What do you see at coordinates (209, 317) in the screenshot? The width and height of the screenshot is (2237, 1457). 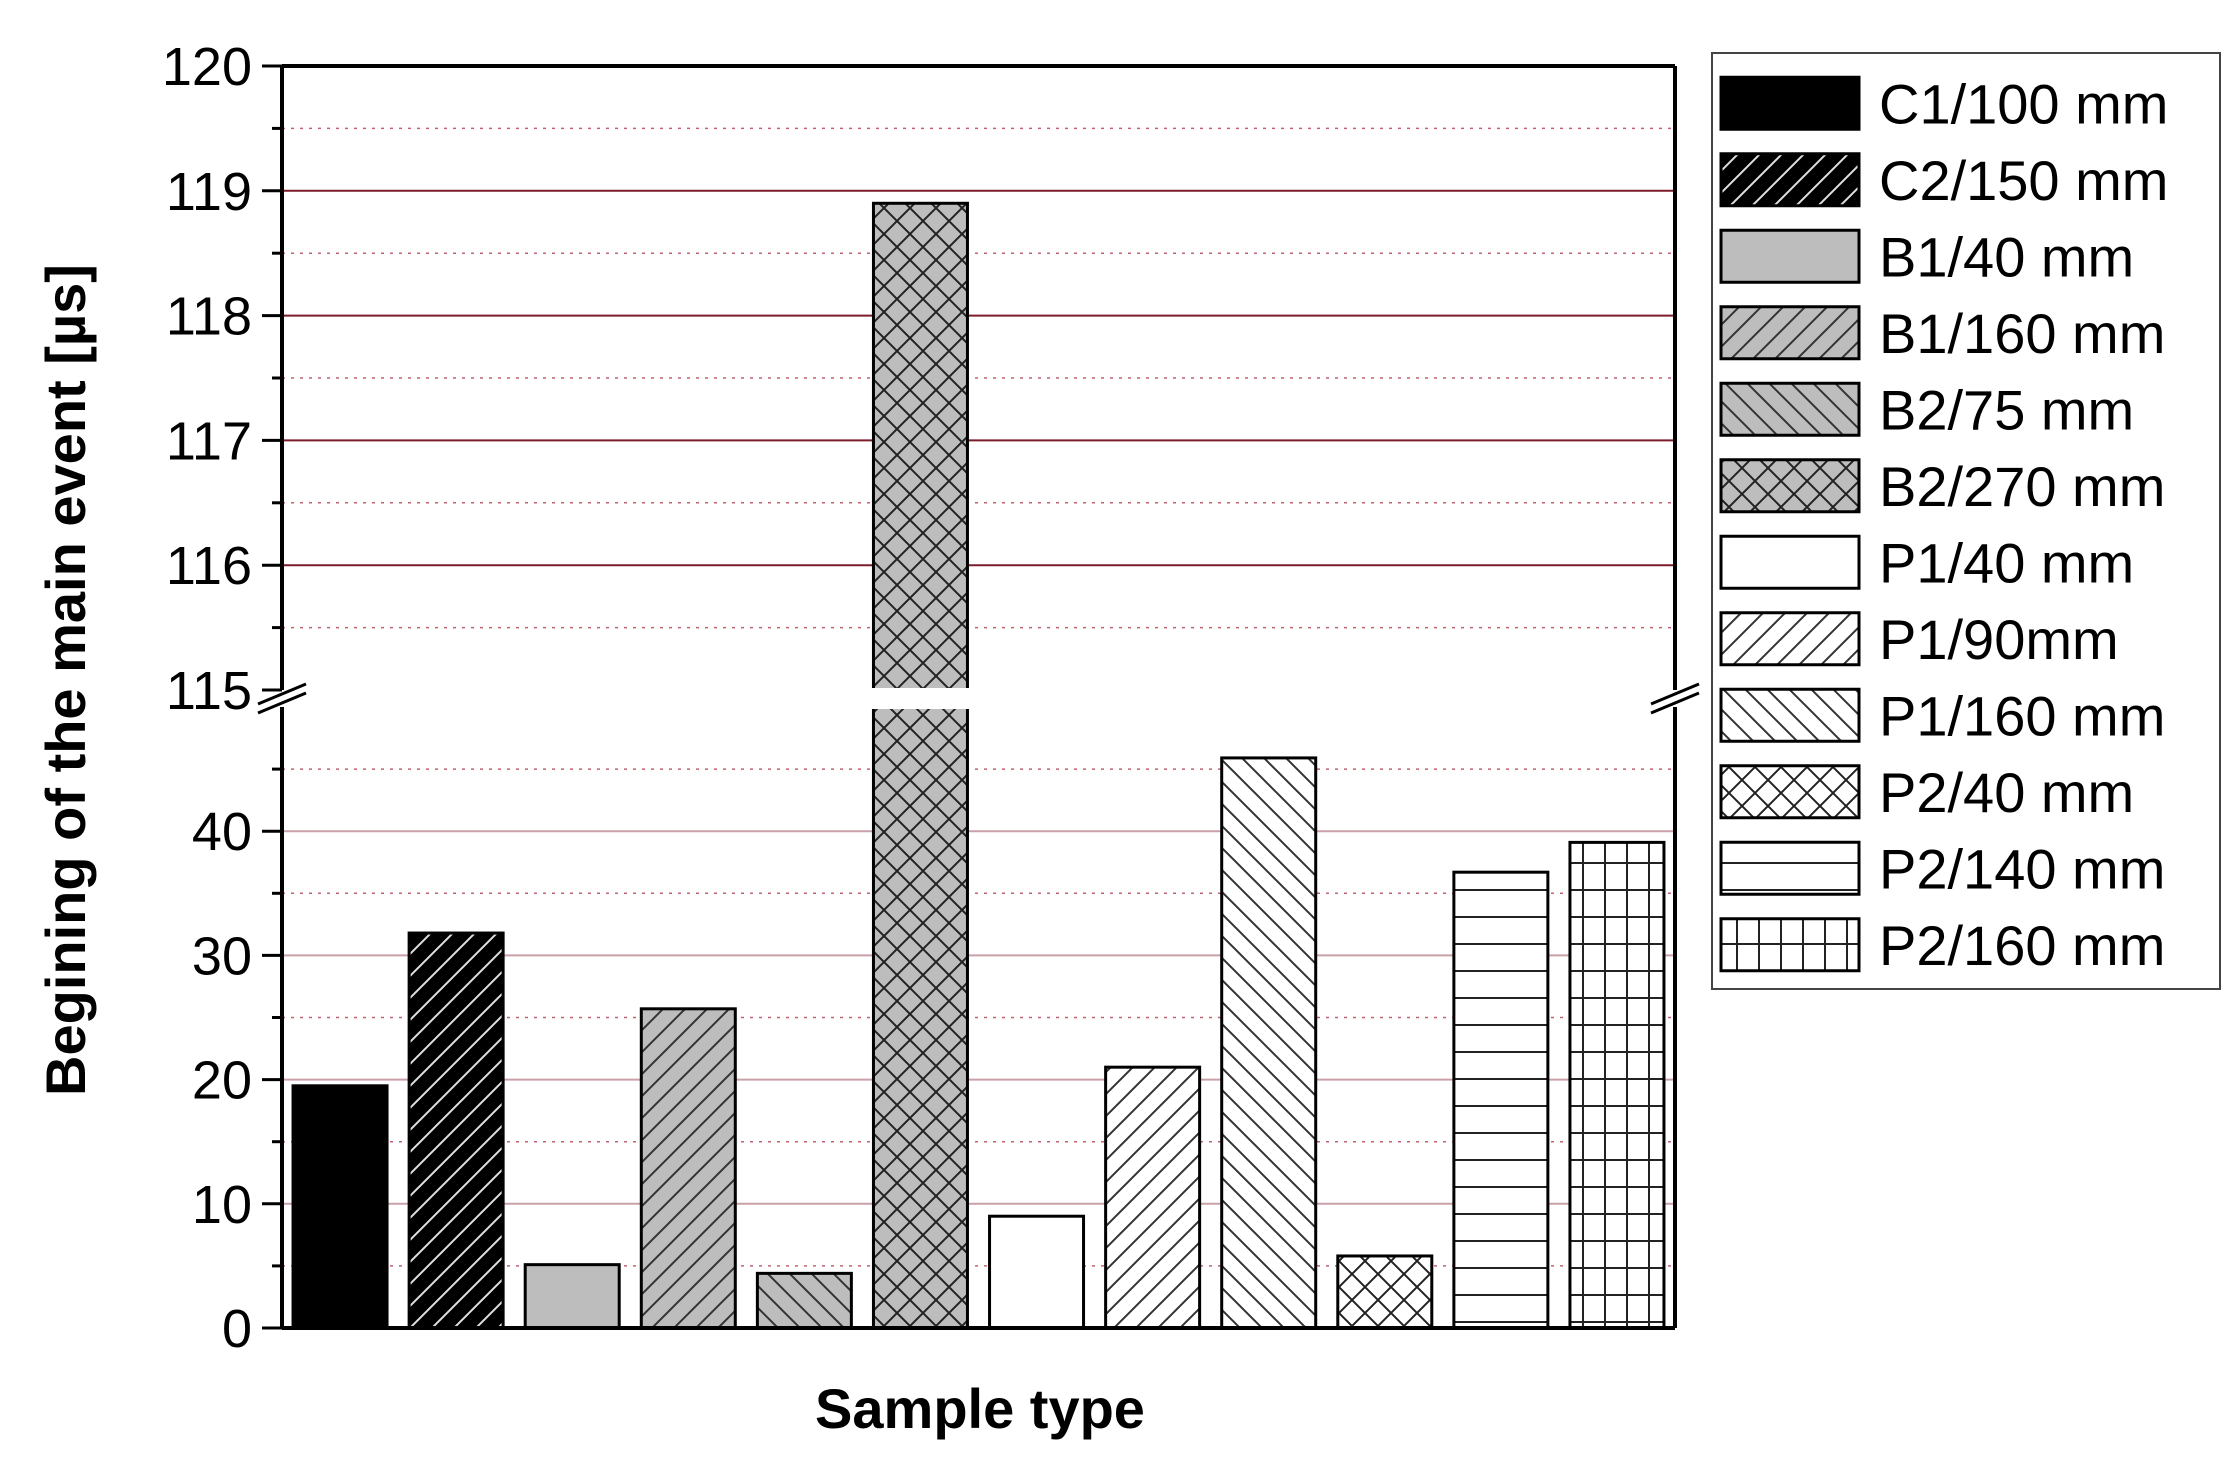 I see `y-tick-label: 118` at bounding box center [209, 317].